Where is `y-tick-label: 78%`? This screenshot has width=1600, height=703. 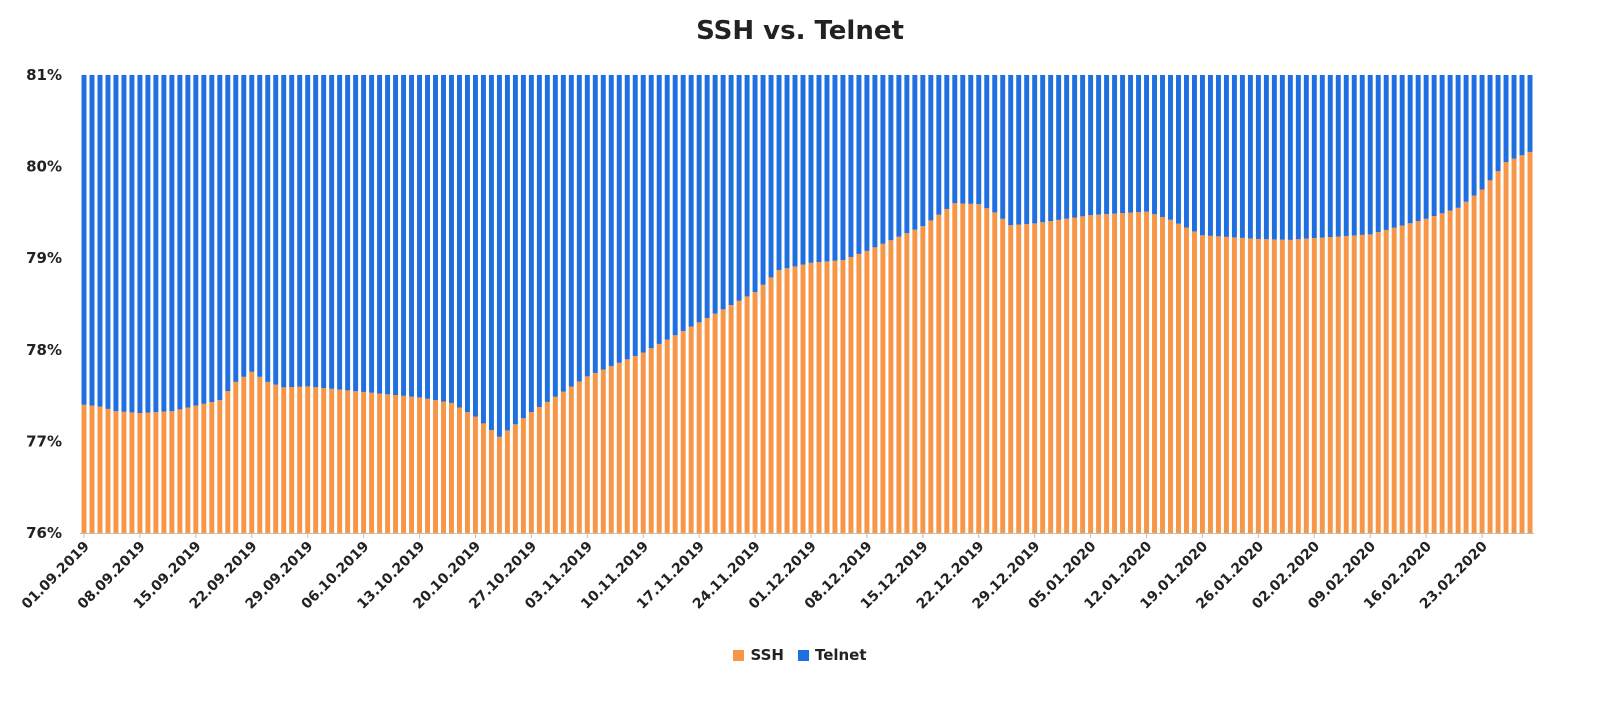
y-tick-label: 78% is located at coordinates (44, 350).